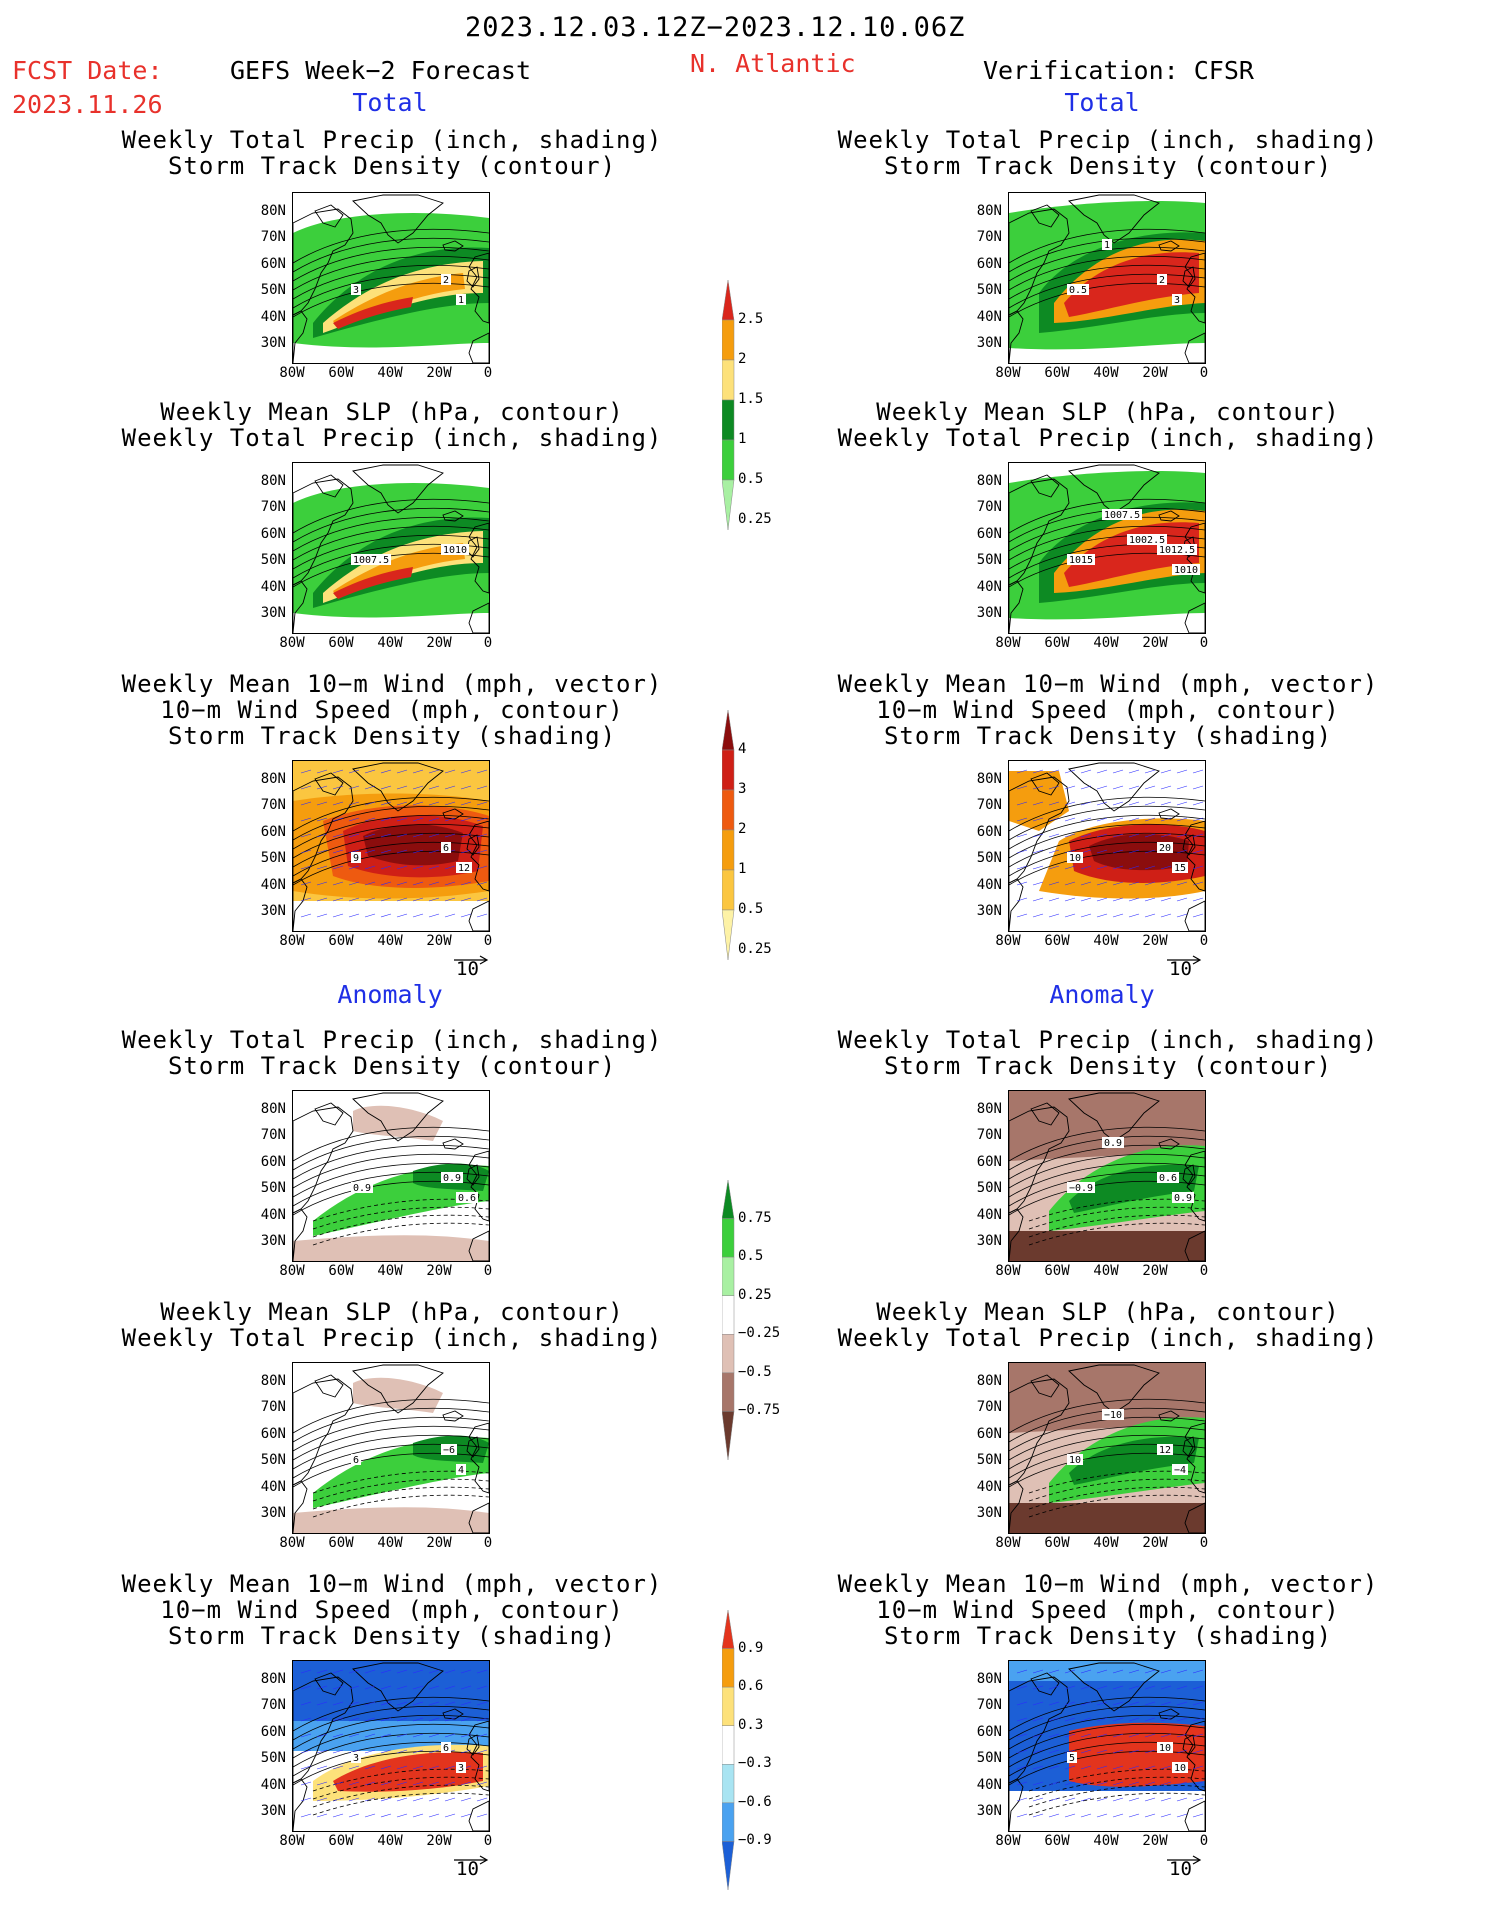  I want to click on region-label: N. Atlantic, so click(773, 63).